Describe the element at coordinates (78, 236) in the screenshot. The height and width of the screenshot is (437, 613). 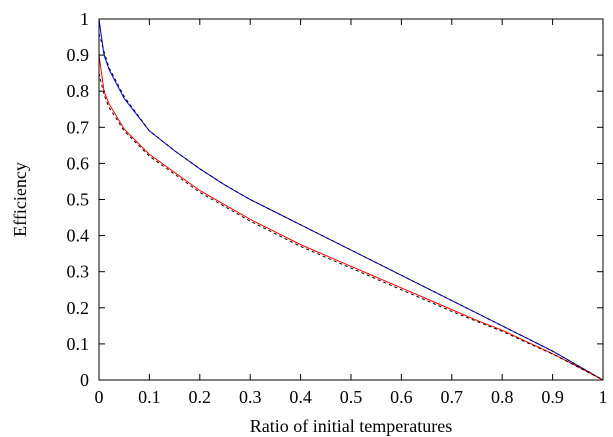
I see `y-tick-label: 0.4` at that location.